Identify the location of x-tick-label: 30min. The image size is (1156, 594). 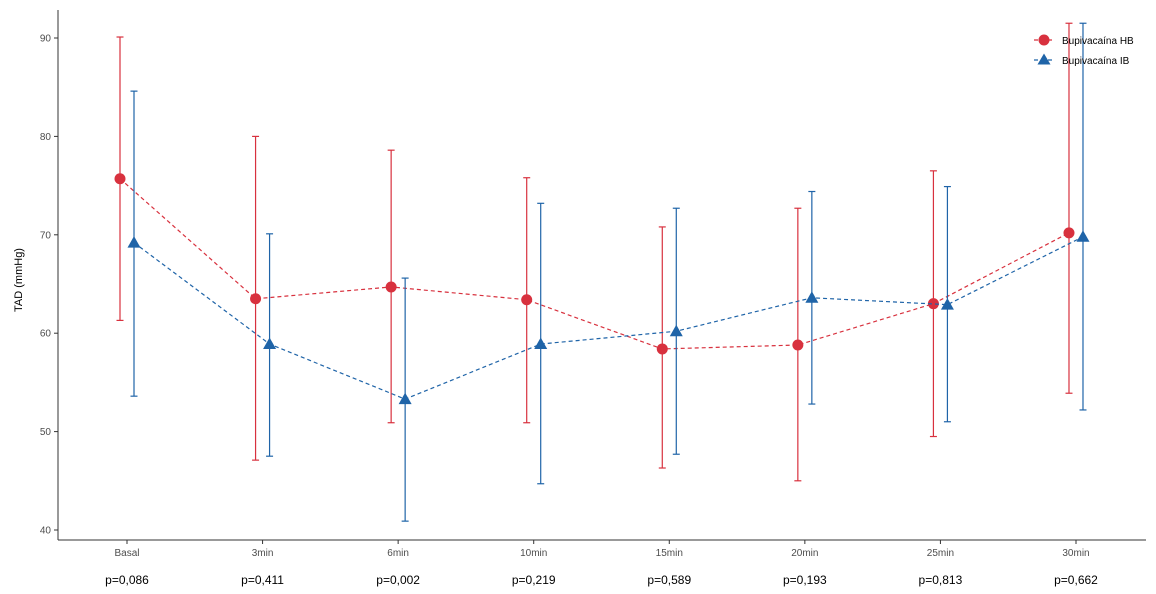
(1075, 553).